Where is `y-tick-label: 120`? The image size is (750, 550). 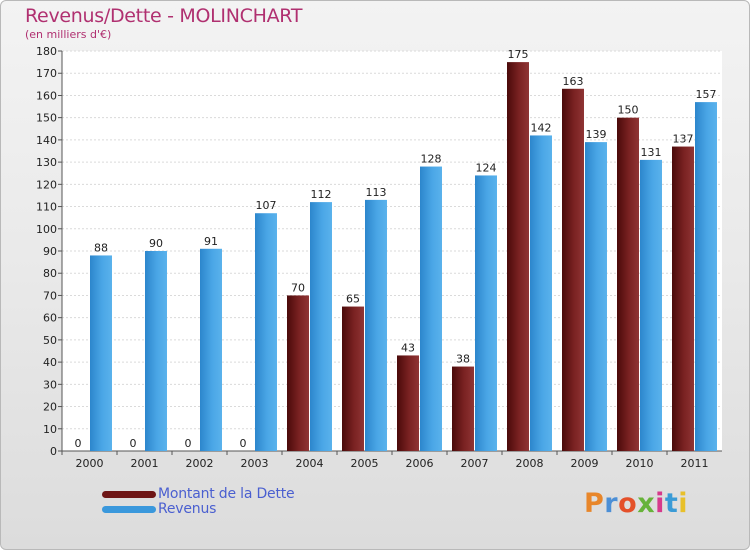
y-tick-label: 120 is located at coordinates (46, 184).